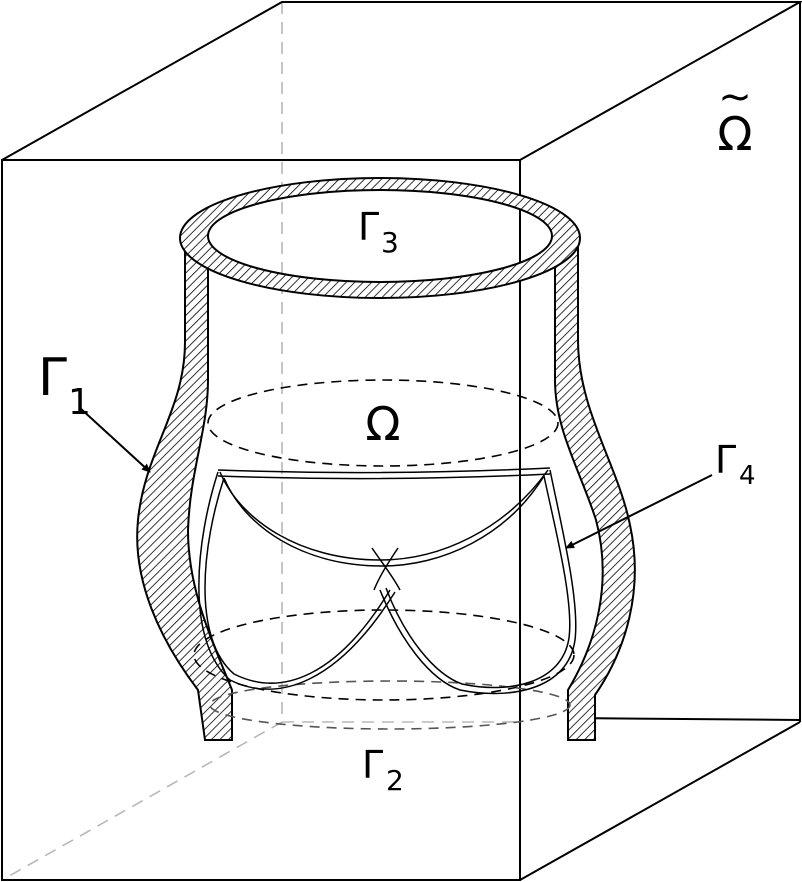 Image resolution: width=802 pixels, height=882 pixels. Describe the element at coordinates (184, 494) in the screenshot. I see `vessel-left-wall` at that location.